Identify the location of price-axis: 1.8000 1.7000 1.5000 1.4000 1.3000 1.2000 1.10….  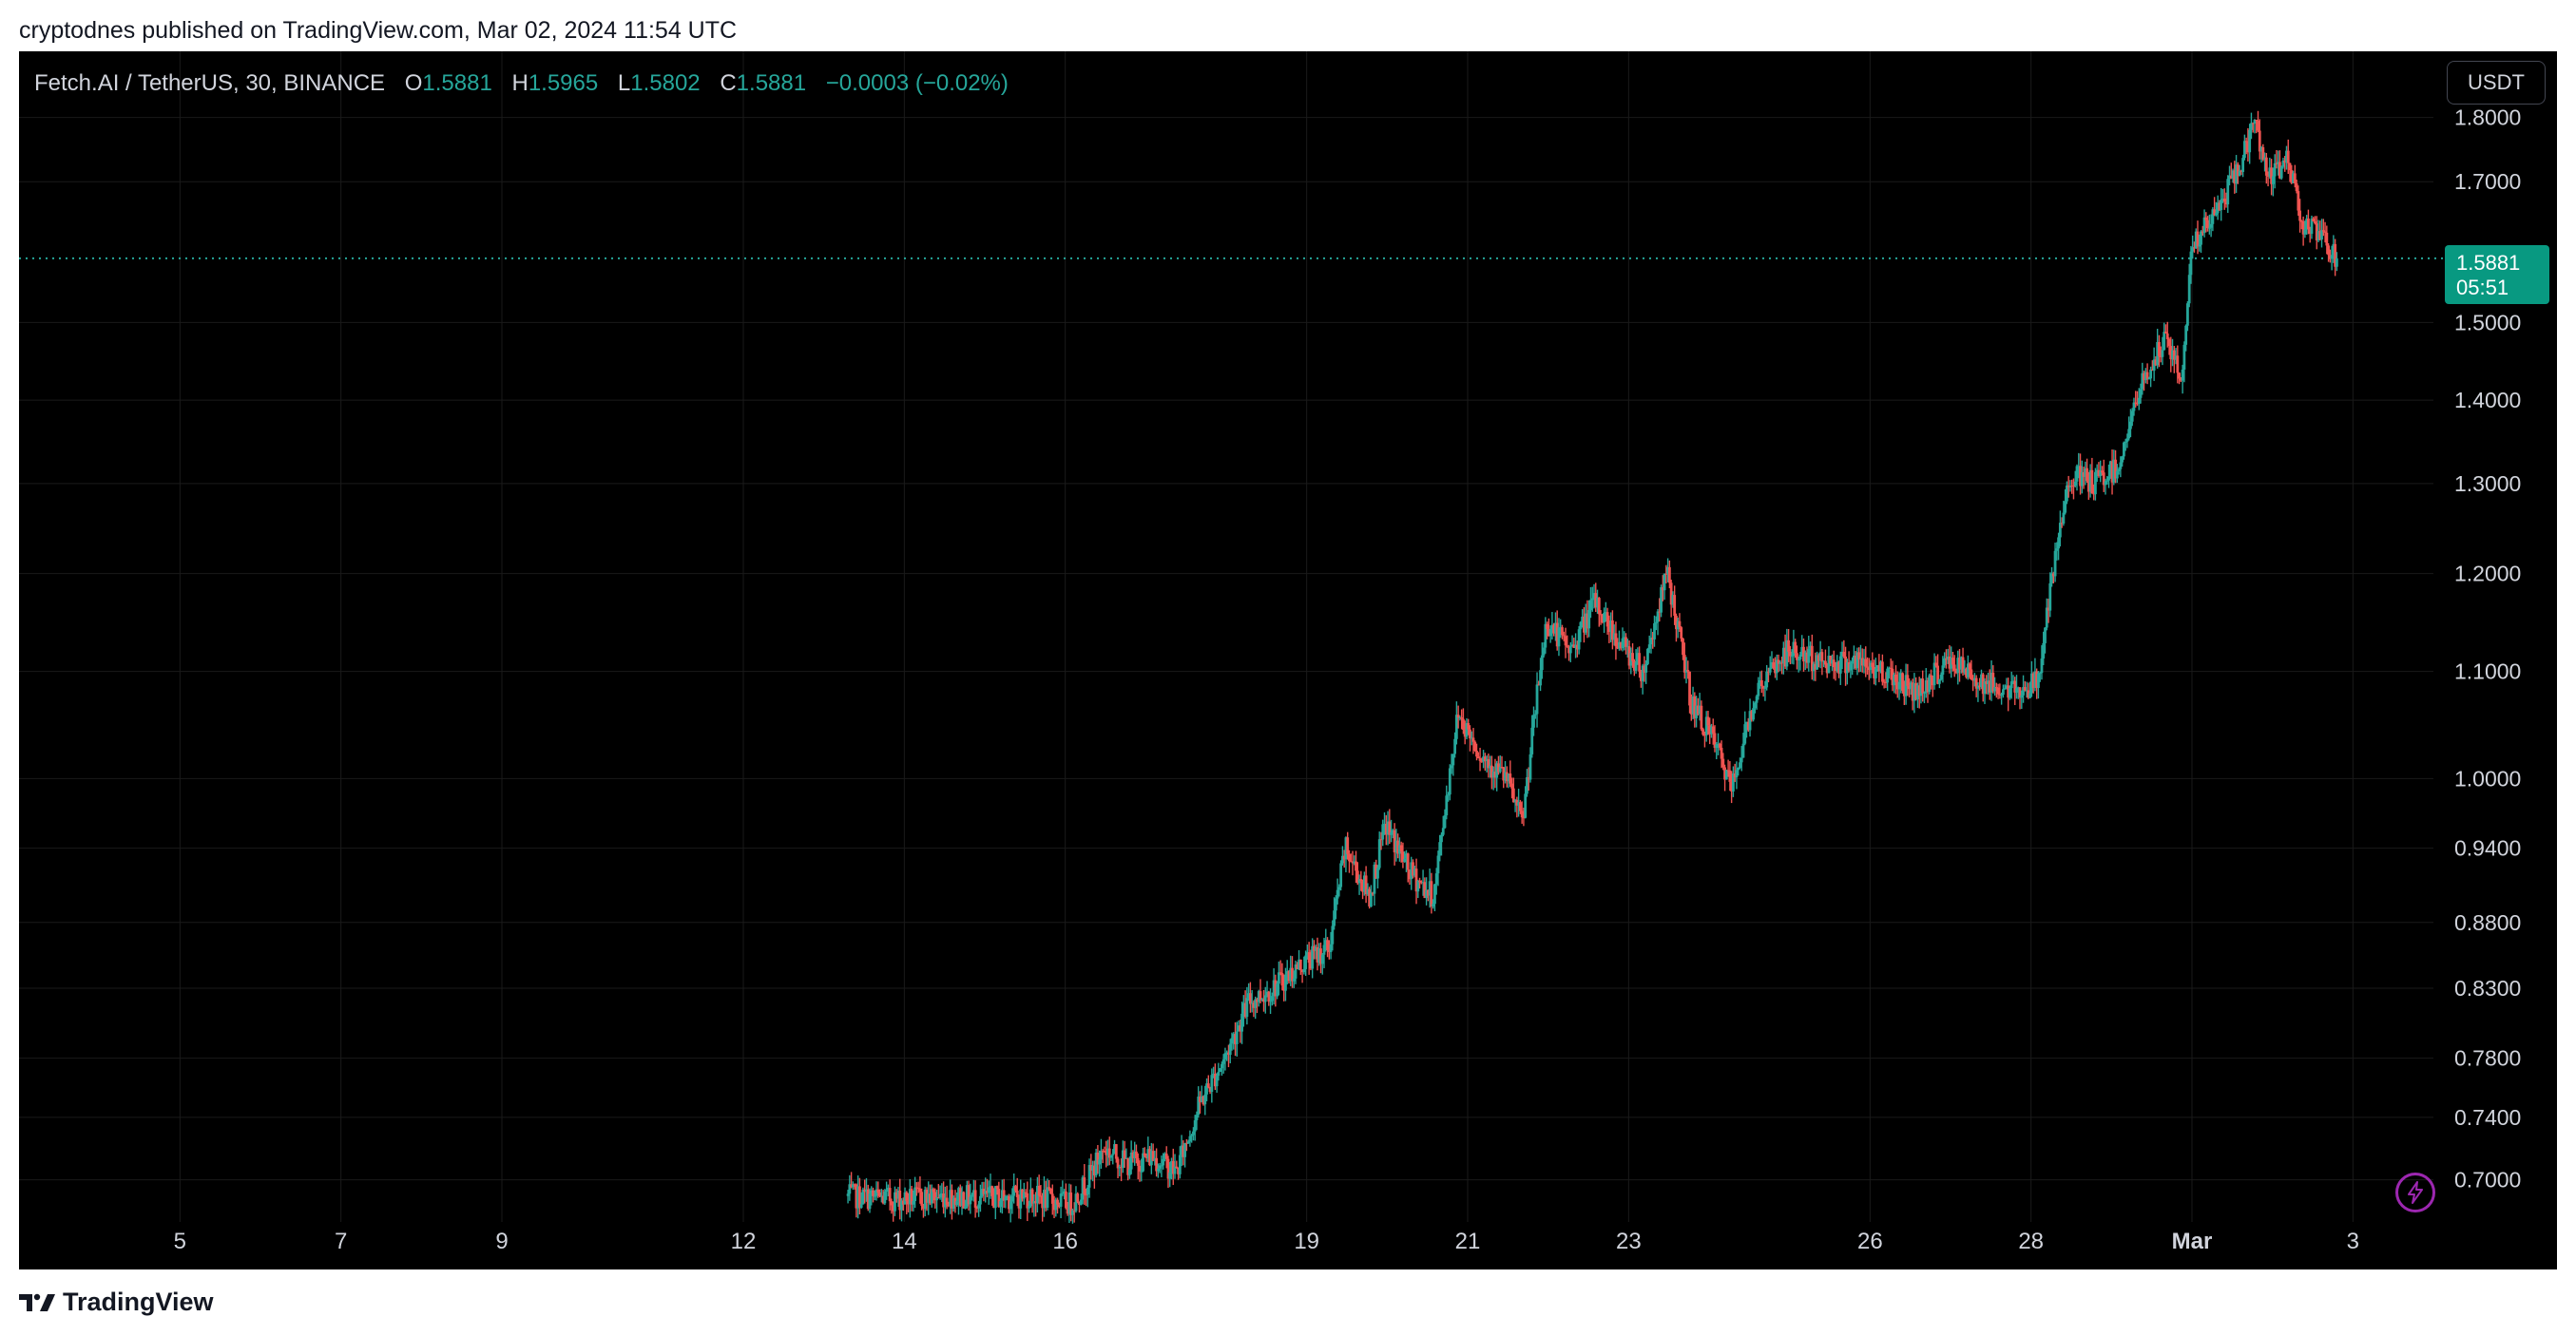
(2488, 649).